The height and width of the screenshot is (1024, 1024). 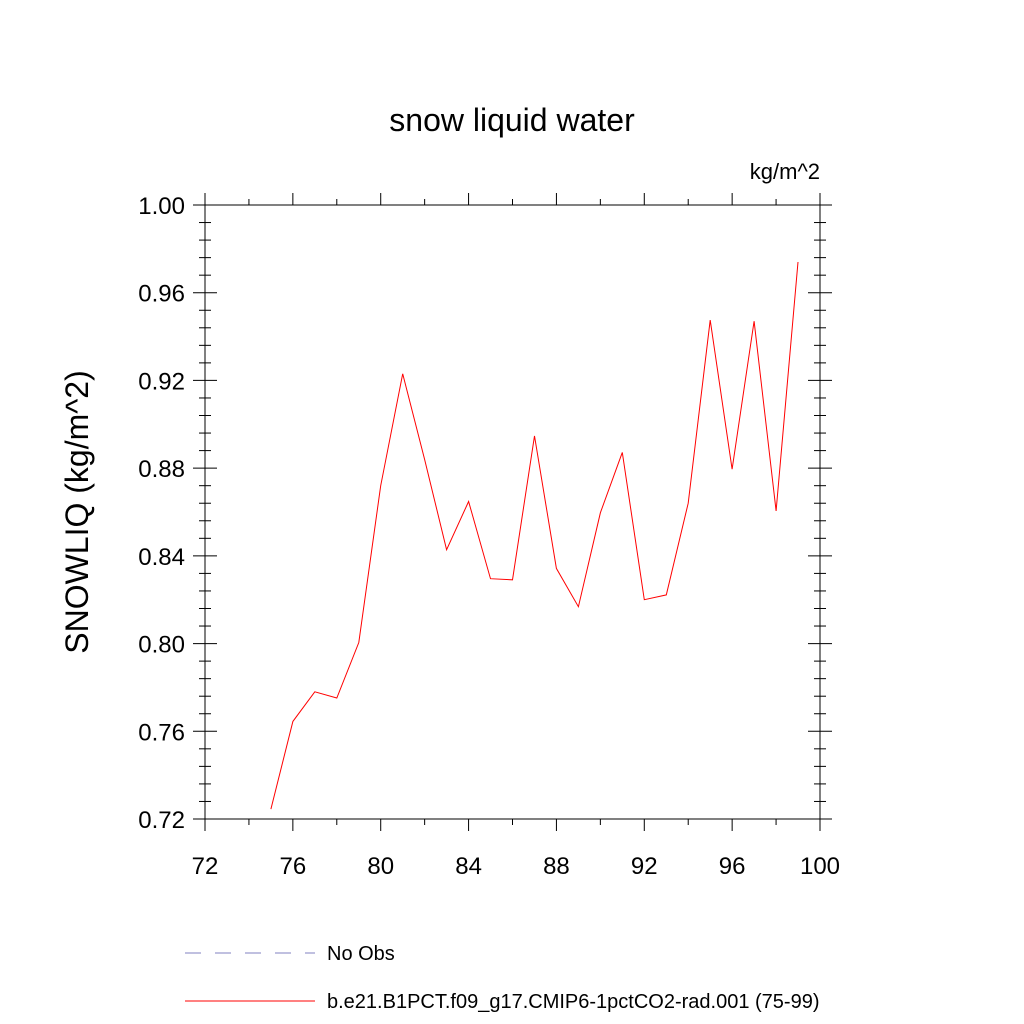 What do you see at coordinates (161, 557) in the screenshot?
I see `y-tick-label: 0.84` at bounding box center [161, 557].